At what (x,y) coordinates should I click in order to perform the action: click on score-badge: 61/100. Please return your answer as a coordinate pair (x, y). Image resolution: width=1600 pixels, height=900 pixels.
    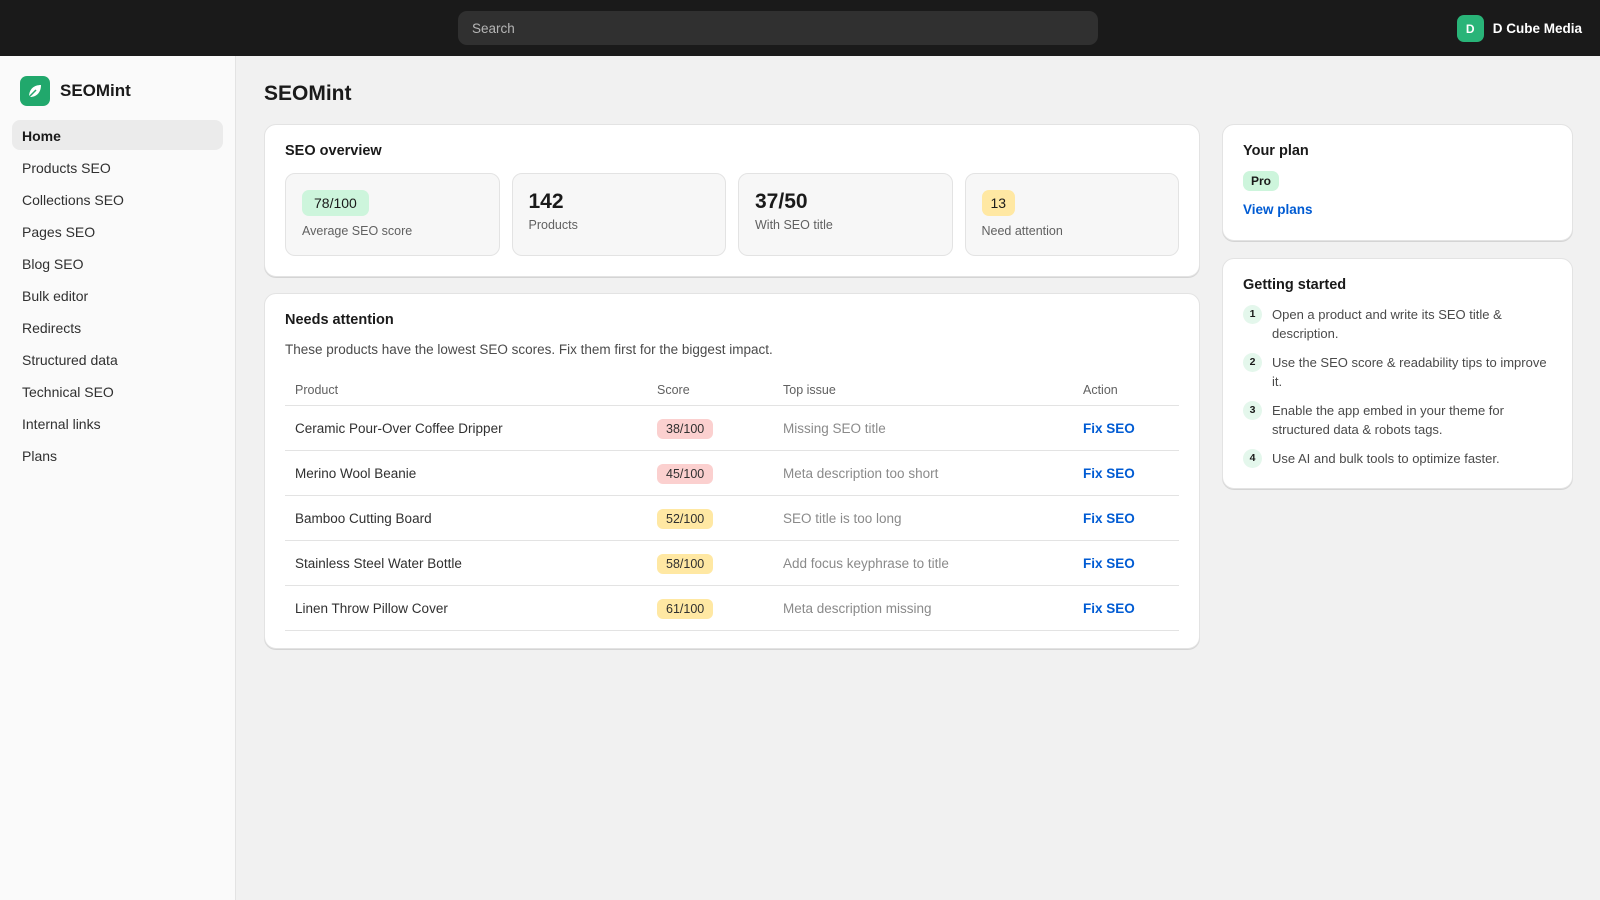
    Looking at the image, I should click on (685, 608).